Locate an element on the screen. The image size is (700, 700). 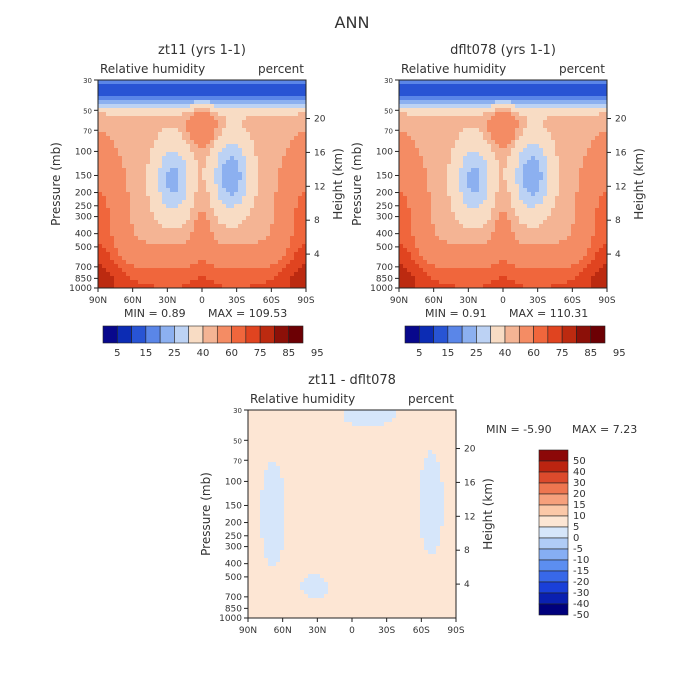
max-value-text: MAX = 109.53 is located at coordinates (247, 313).